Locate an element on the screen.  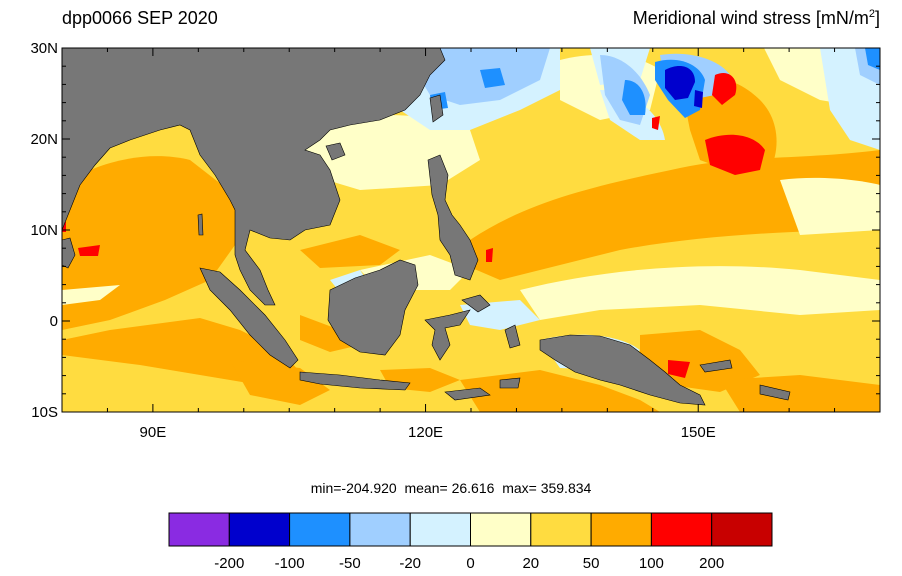
lon-tick-label: 120E is located at coordinates (425, 432).